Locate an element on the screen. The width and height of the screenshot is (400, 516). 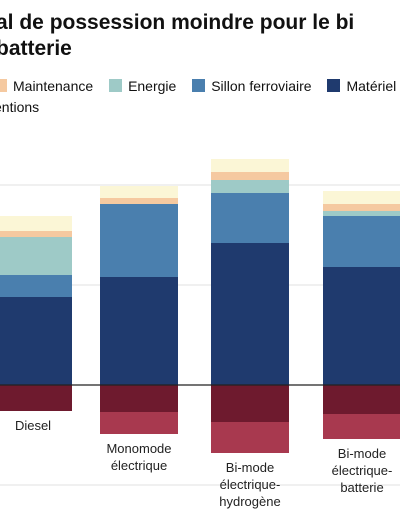
legend-item-maintenance: Maintenance is located at coordinates (46, 86).